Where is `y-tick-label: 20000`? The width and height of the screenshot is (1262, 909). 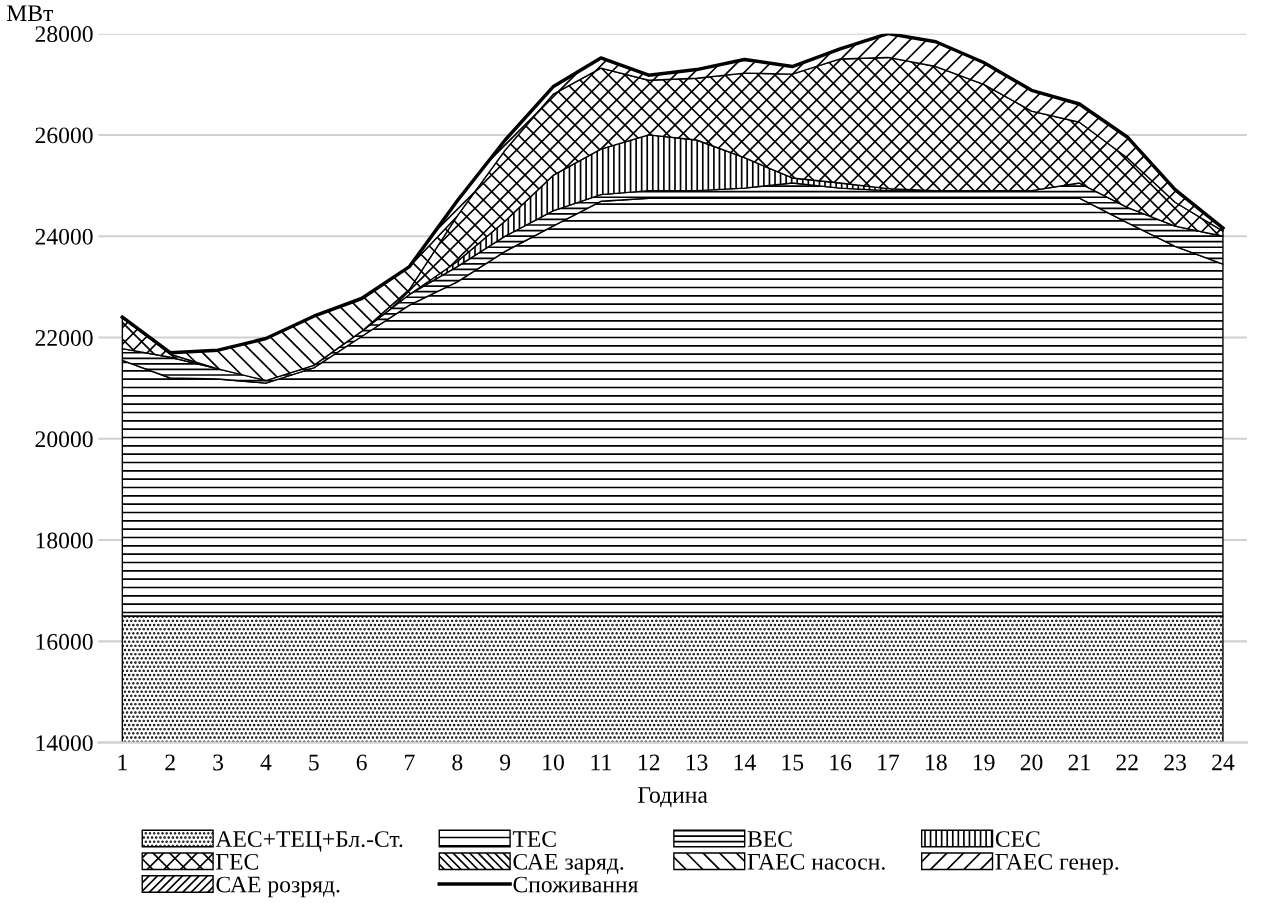 y-tick-label: 20000 is located at coordinates (64, 439).